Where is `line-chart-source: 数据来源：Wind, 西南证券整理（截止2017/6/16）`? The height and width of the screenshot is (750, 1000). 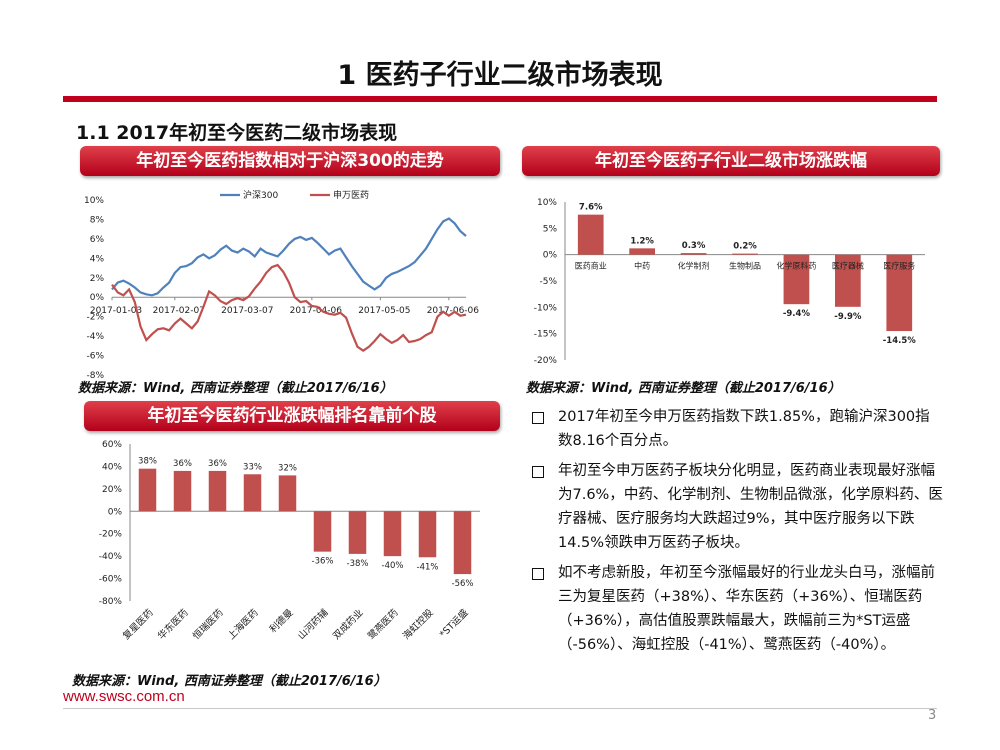 line-chart-source: 数据来源：Wind, 西南证券整理（截止2017/6/16） is located at coordinates (235, 388).